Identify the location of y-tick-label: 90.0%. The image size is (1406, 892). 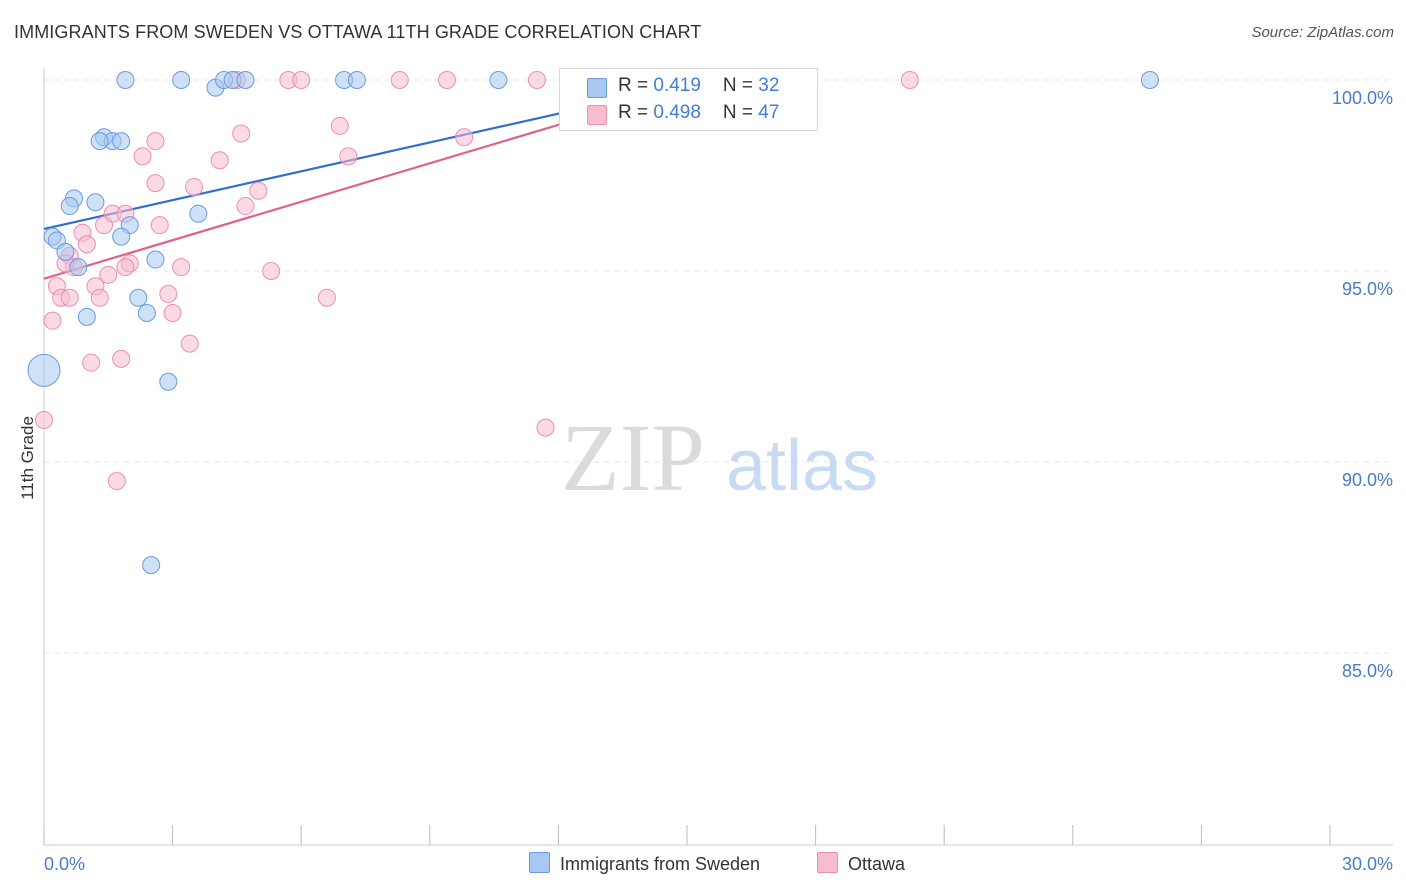
(1367, 480).